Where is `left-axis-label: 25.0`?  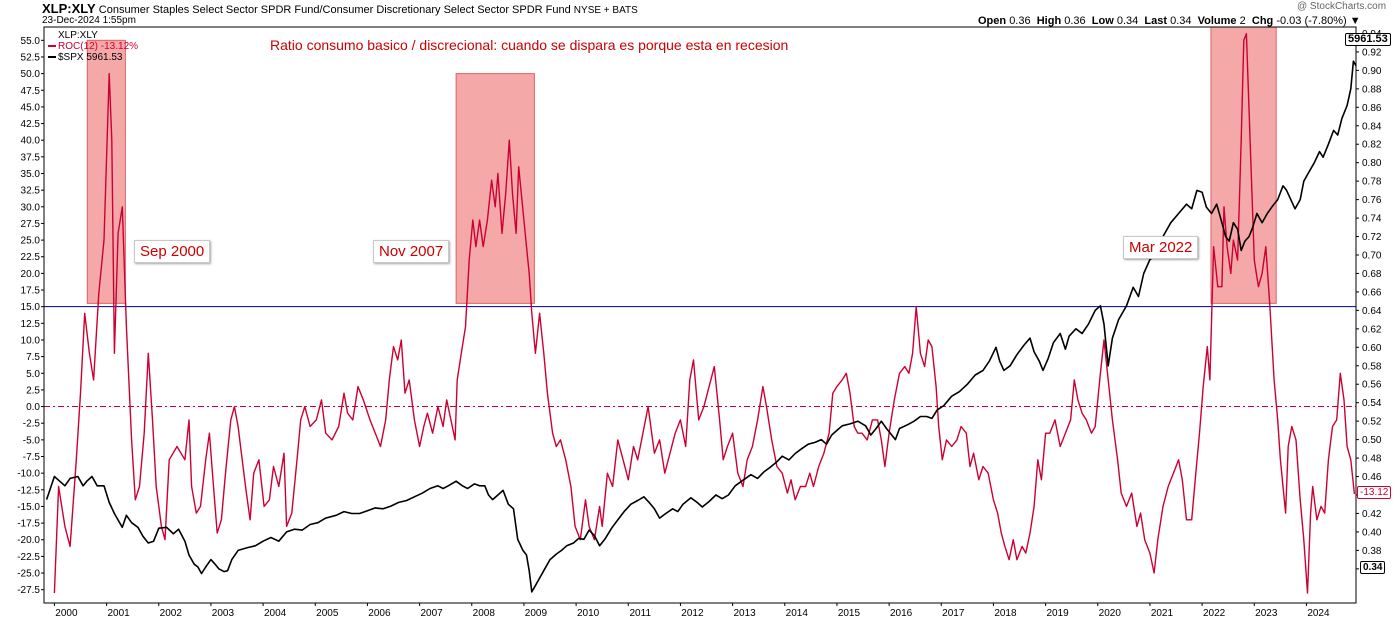 left-axis-label: 25.0 is located at coordinates (31, 241).